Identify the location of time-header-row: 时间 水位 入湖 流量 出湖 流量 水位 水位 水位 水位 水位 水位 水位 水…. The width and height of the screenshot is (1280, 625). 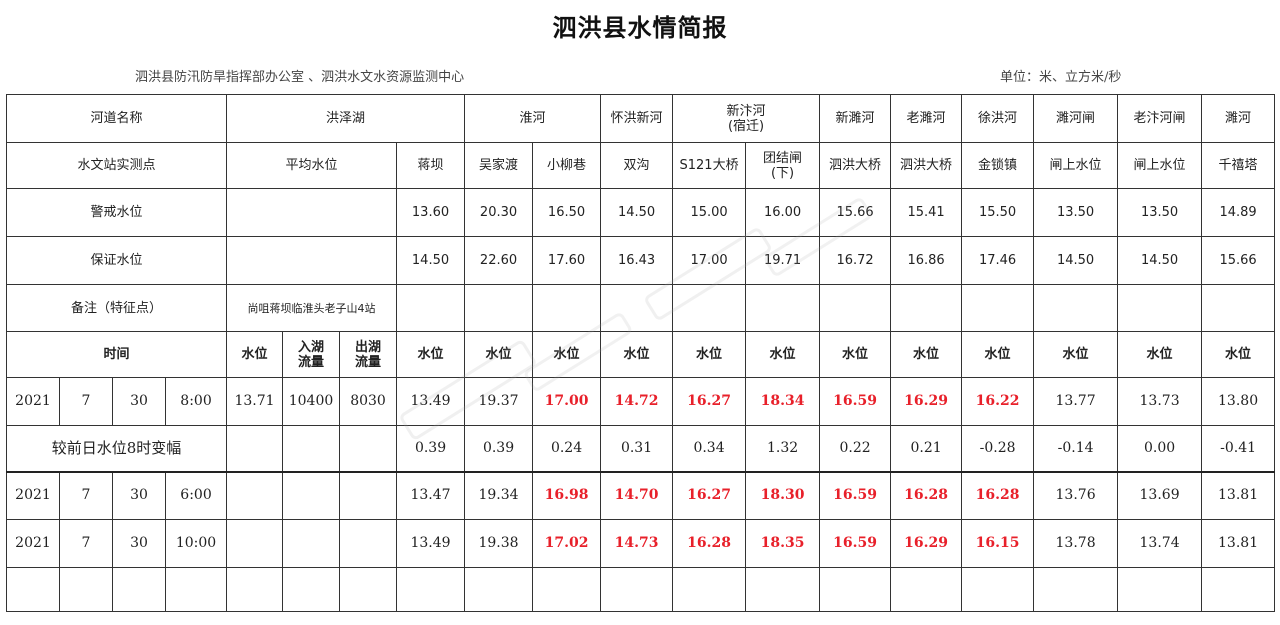
(640, 354).